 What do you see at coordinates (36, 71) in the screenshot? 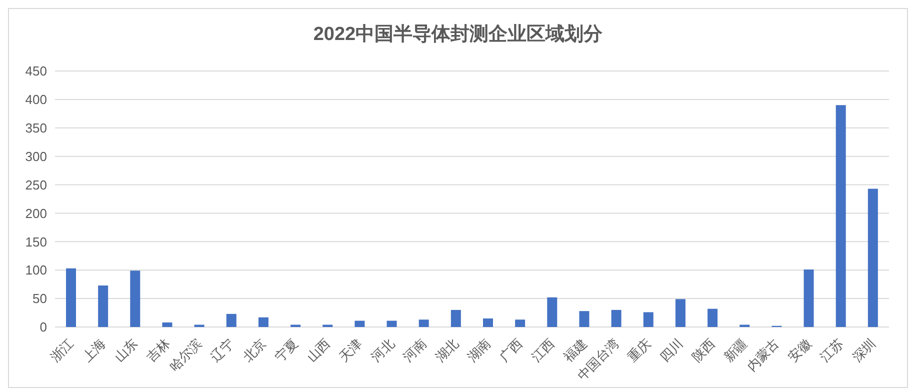
I see `y-tick-label: 450` at bounding box center [36, 71].